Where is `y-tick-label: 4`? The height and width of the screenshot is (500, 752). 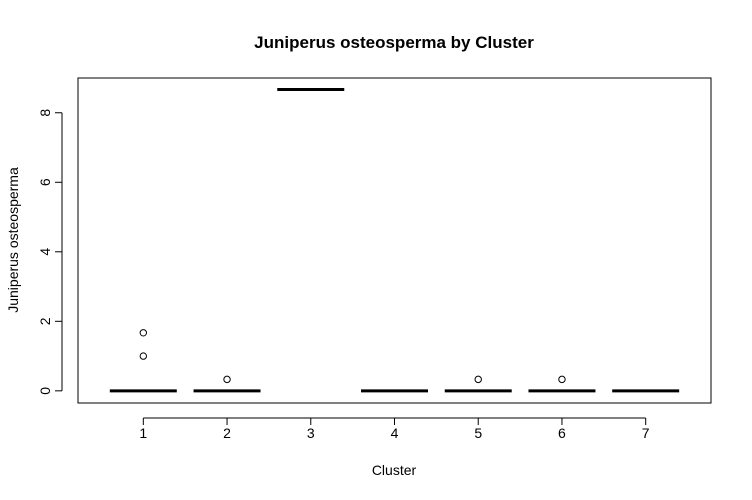 y-tick-label: 4 is located at coordinates (45, 252).